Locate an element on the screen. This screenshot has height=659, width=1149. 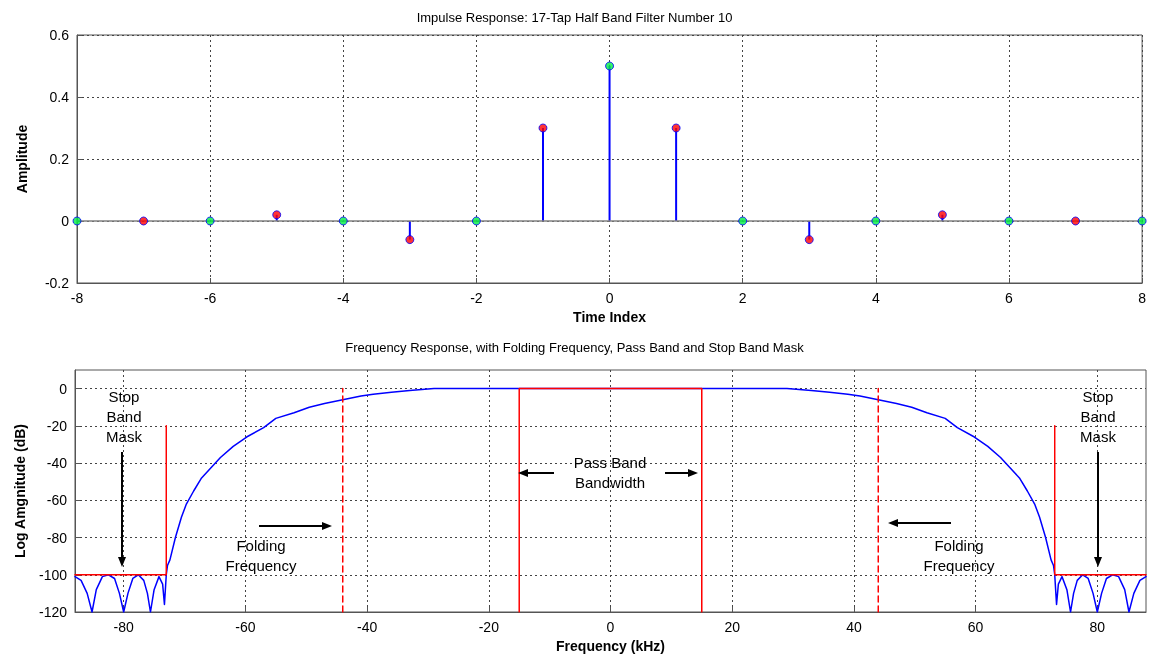
y-tick-label: 0.4 is located at coordinates (59, 97).